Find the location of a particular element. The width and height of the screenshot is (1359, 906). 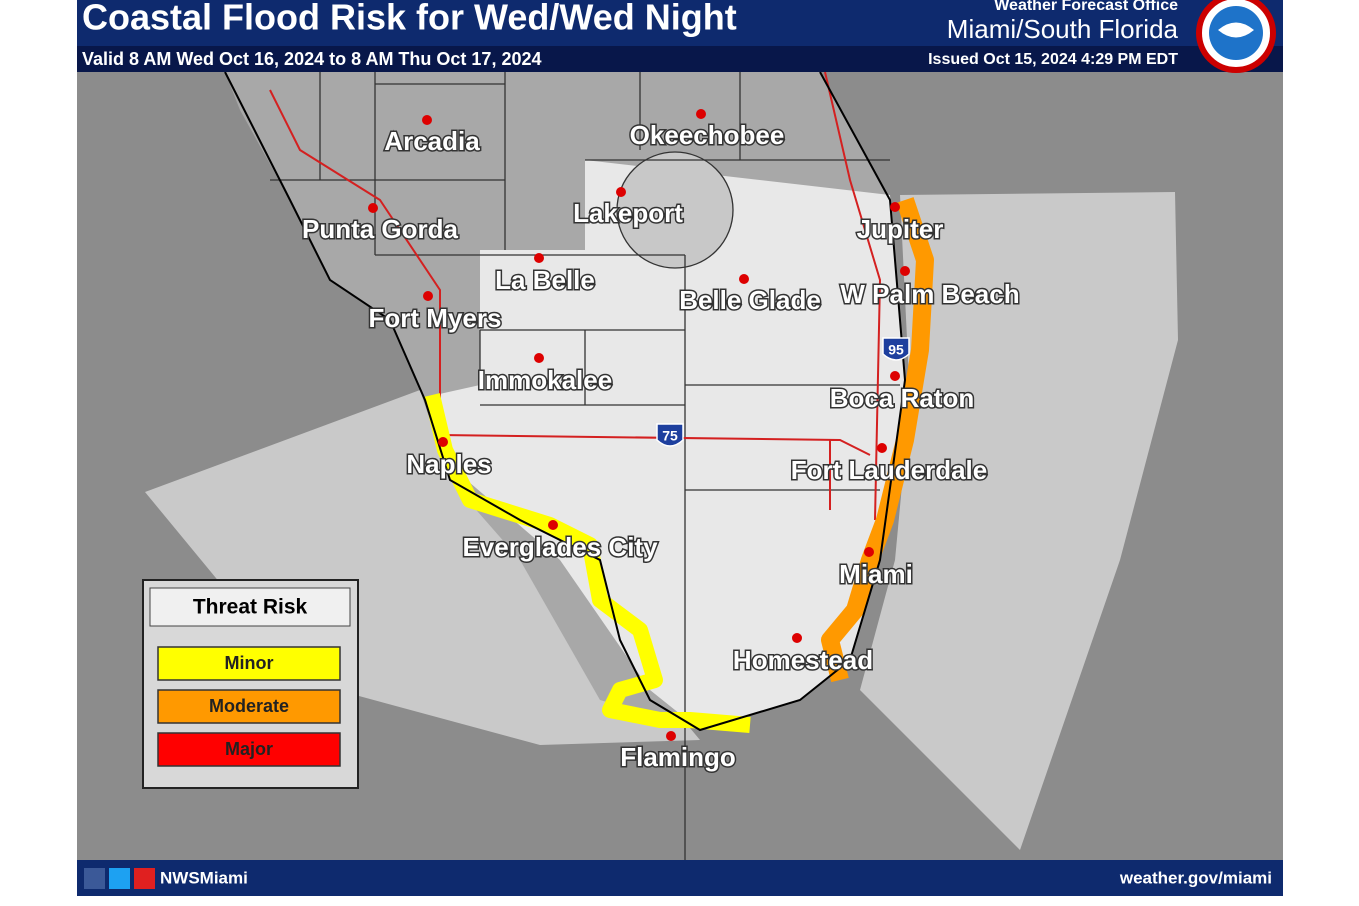

legend-title: Threat Risk is located at coordinates (250, 607).